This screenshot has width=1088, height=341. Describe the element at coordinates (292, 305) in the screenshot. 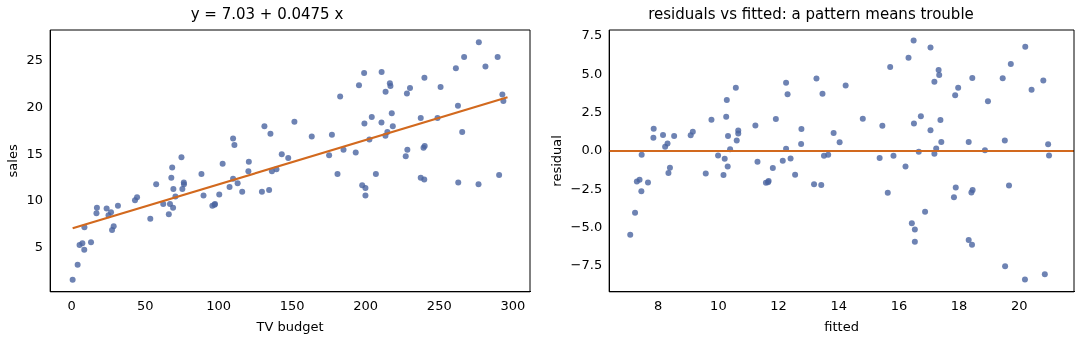

I see `x-tick-label: 150` at that location.